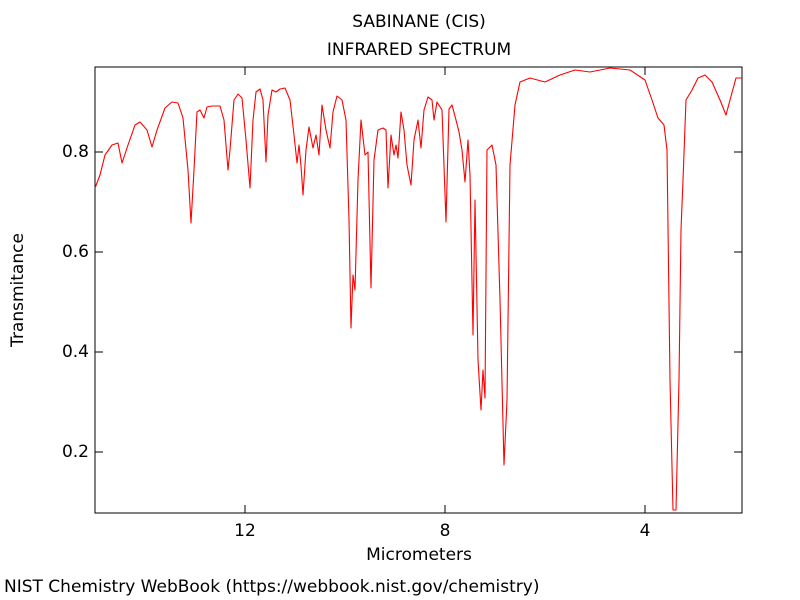 Image resolution: width=800 pixels, height=600 pixels. What do you see at coordinates (419, 22) in the screenshot?
I see `chart-title: SABINANE (CIS)` at bounding box center [419, 22].